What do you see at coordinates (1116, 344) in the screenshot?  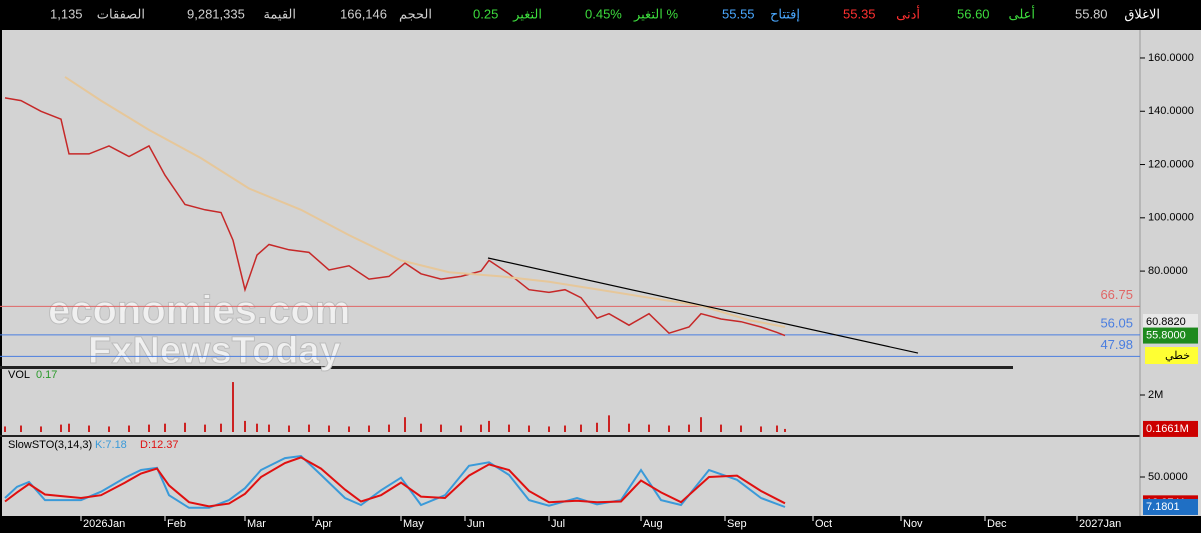 I see `level-label: 47.98` at bounding box center [1116, 344].